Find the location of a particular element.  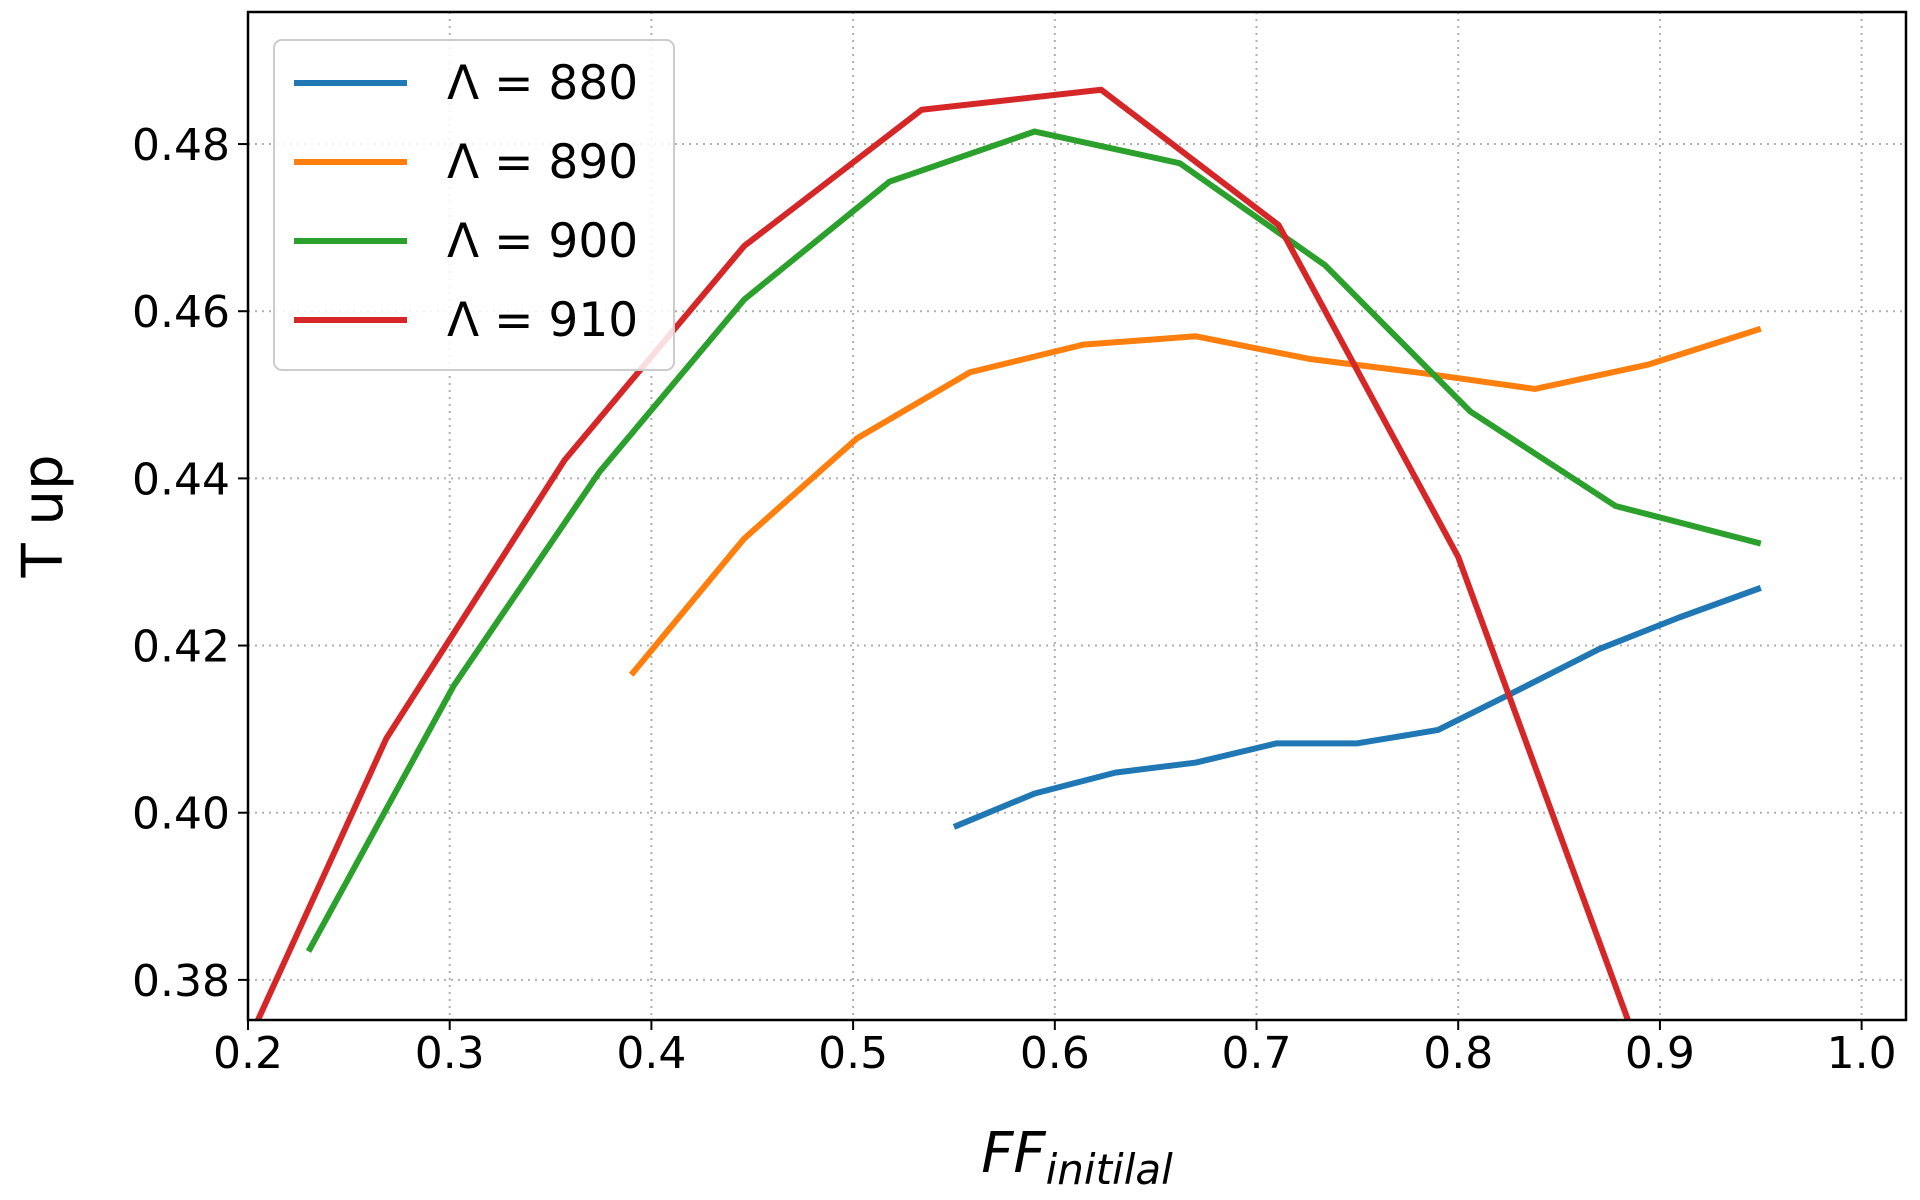

x-label-subscript: initilal is located at coordinates (1110, 1169).